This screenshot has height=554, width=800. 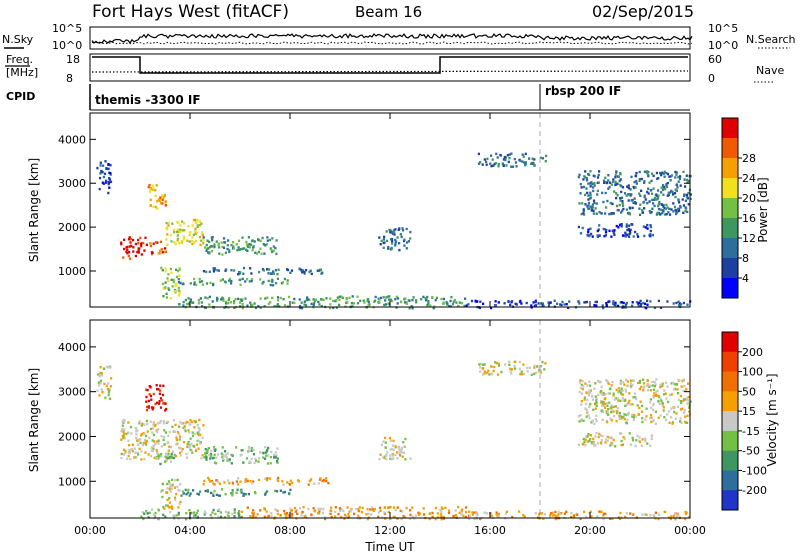 I want to click on x-tick-label: 20:00, so click(x=590, y=530).